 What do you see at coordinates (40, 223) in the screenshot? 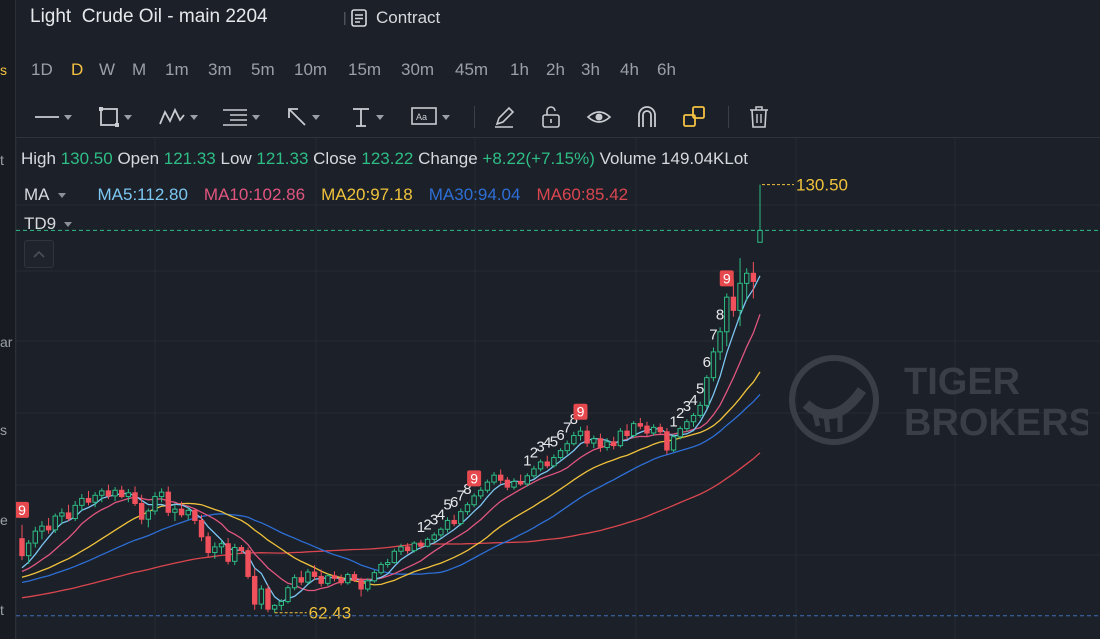
I see `td9-label: TD9` at bounding box center [40, 223].